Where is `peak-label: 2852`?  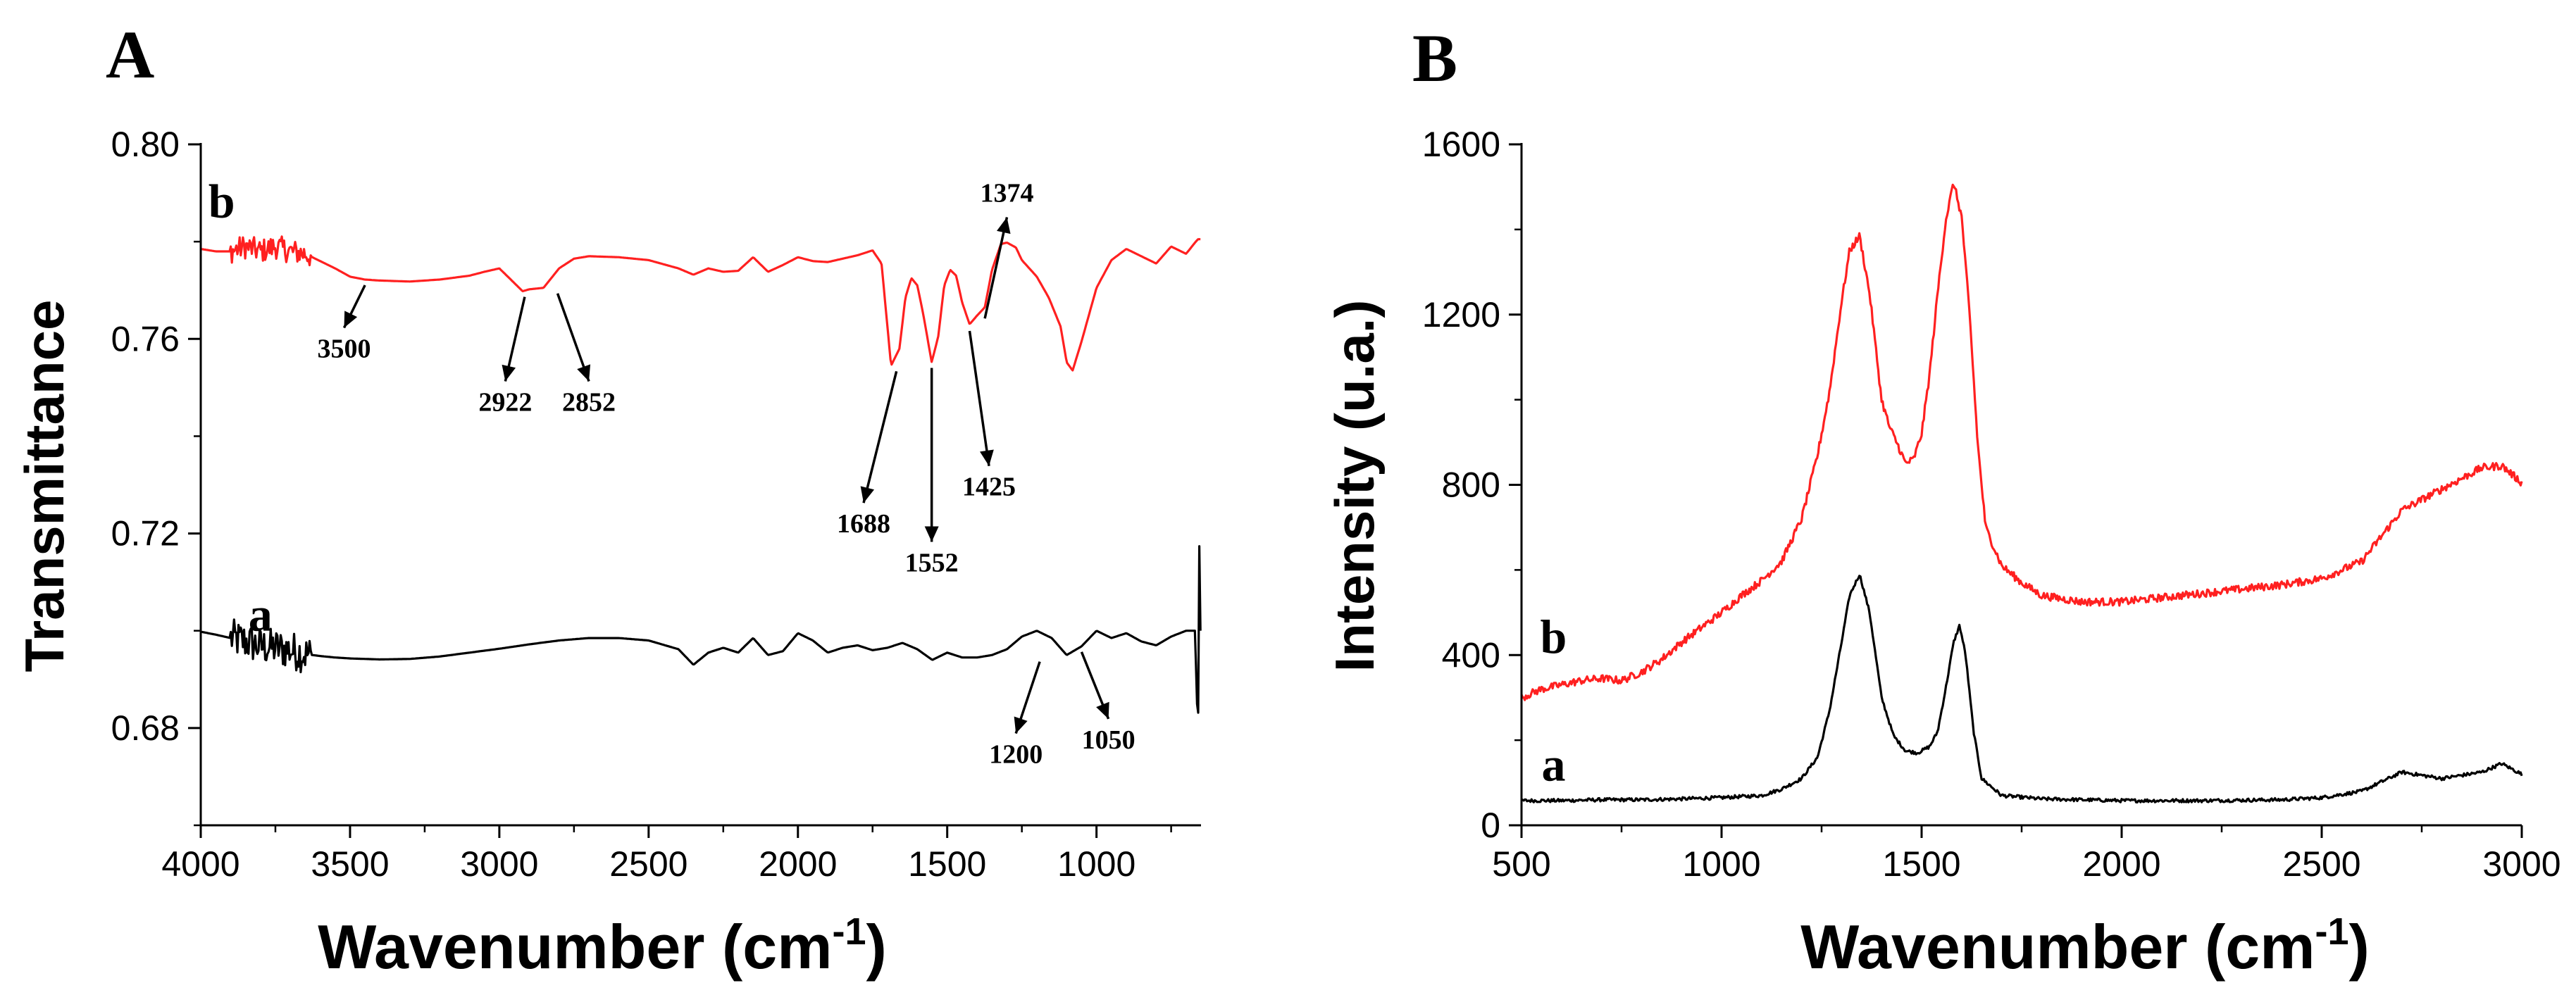 peak-label: 2852 is located at coordinates (589, 403).